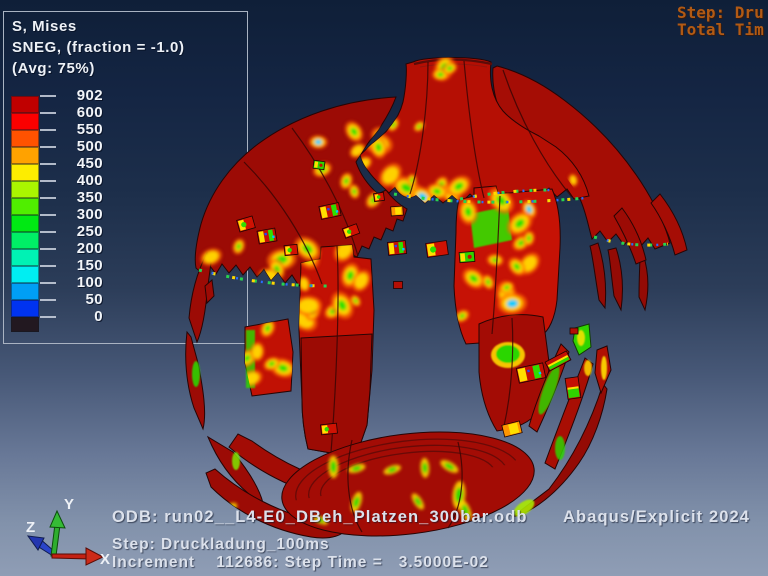  What do you see at coordinates (89, 112) in the screenshot?
I see `legend-value: 600` at bounding box center [89, 112].